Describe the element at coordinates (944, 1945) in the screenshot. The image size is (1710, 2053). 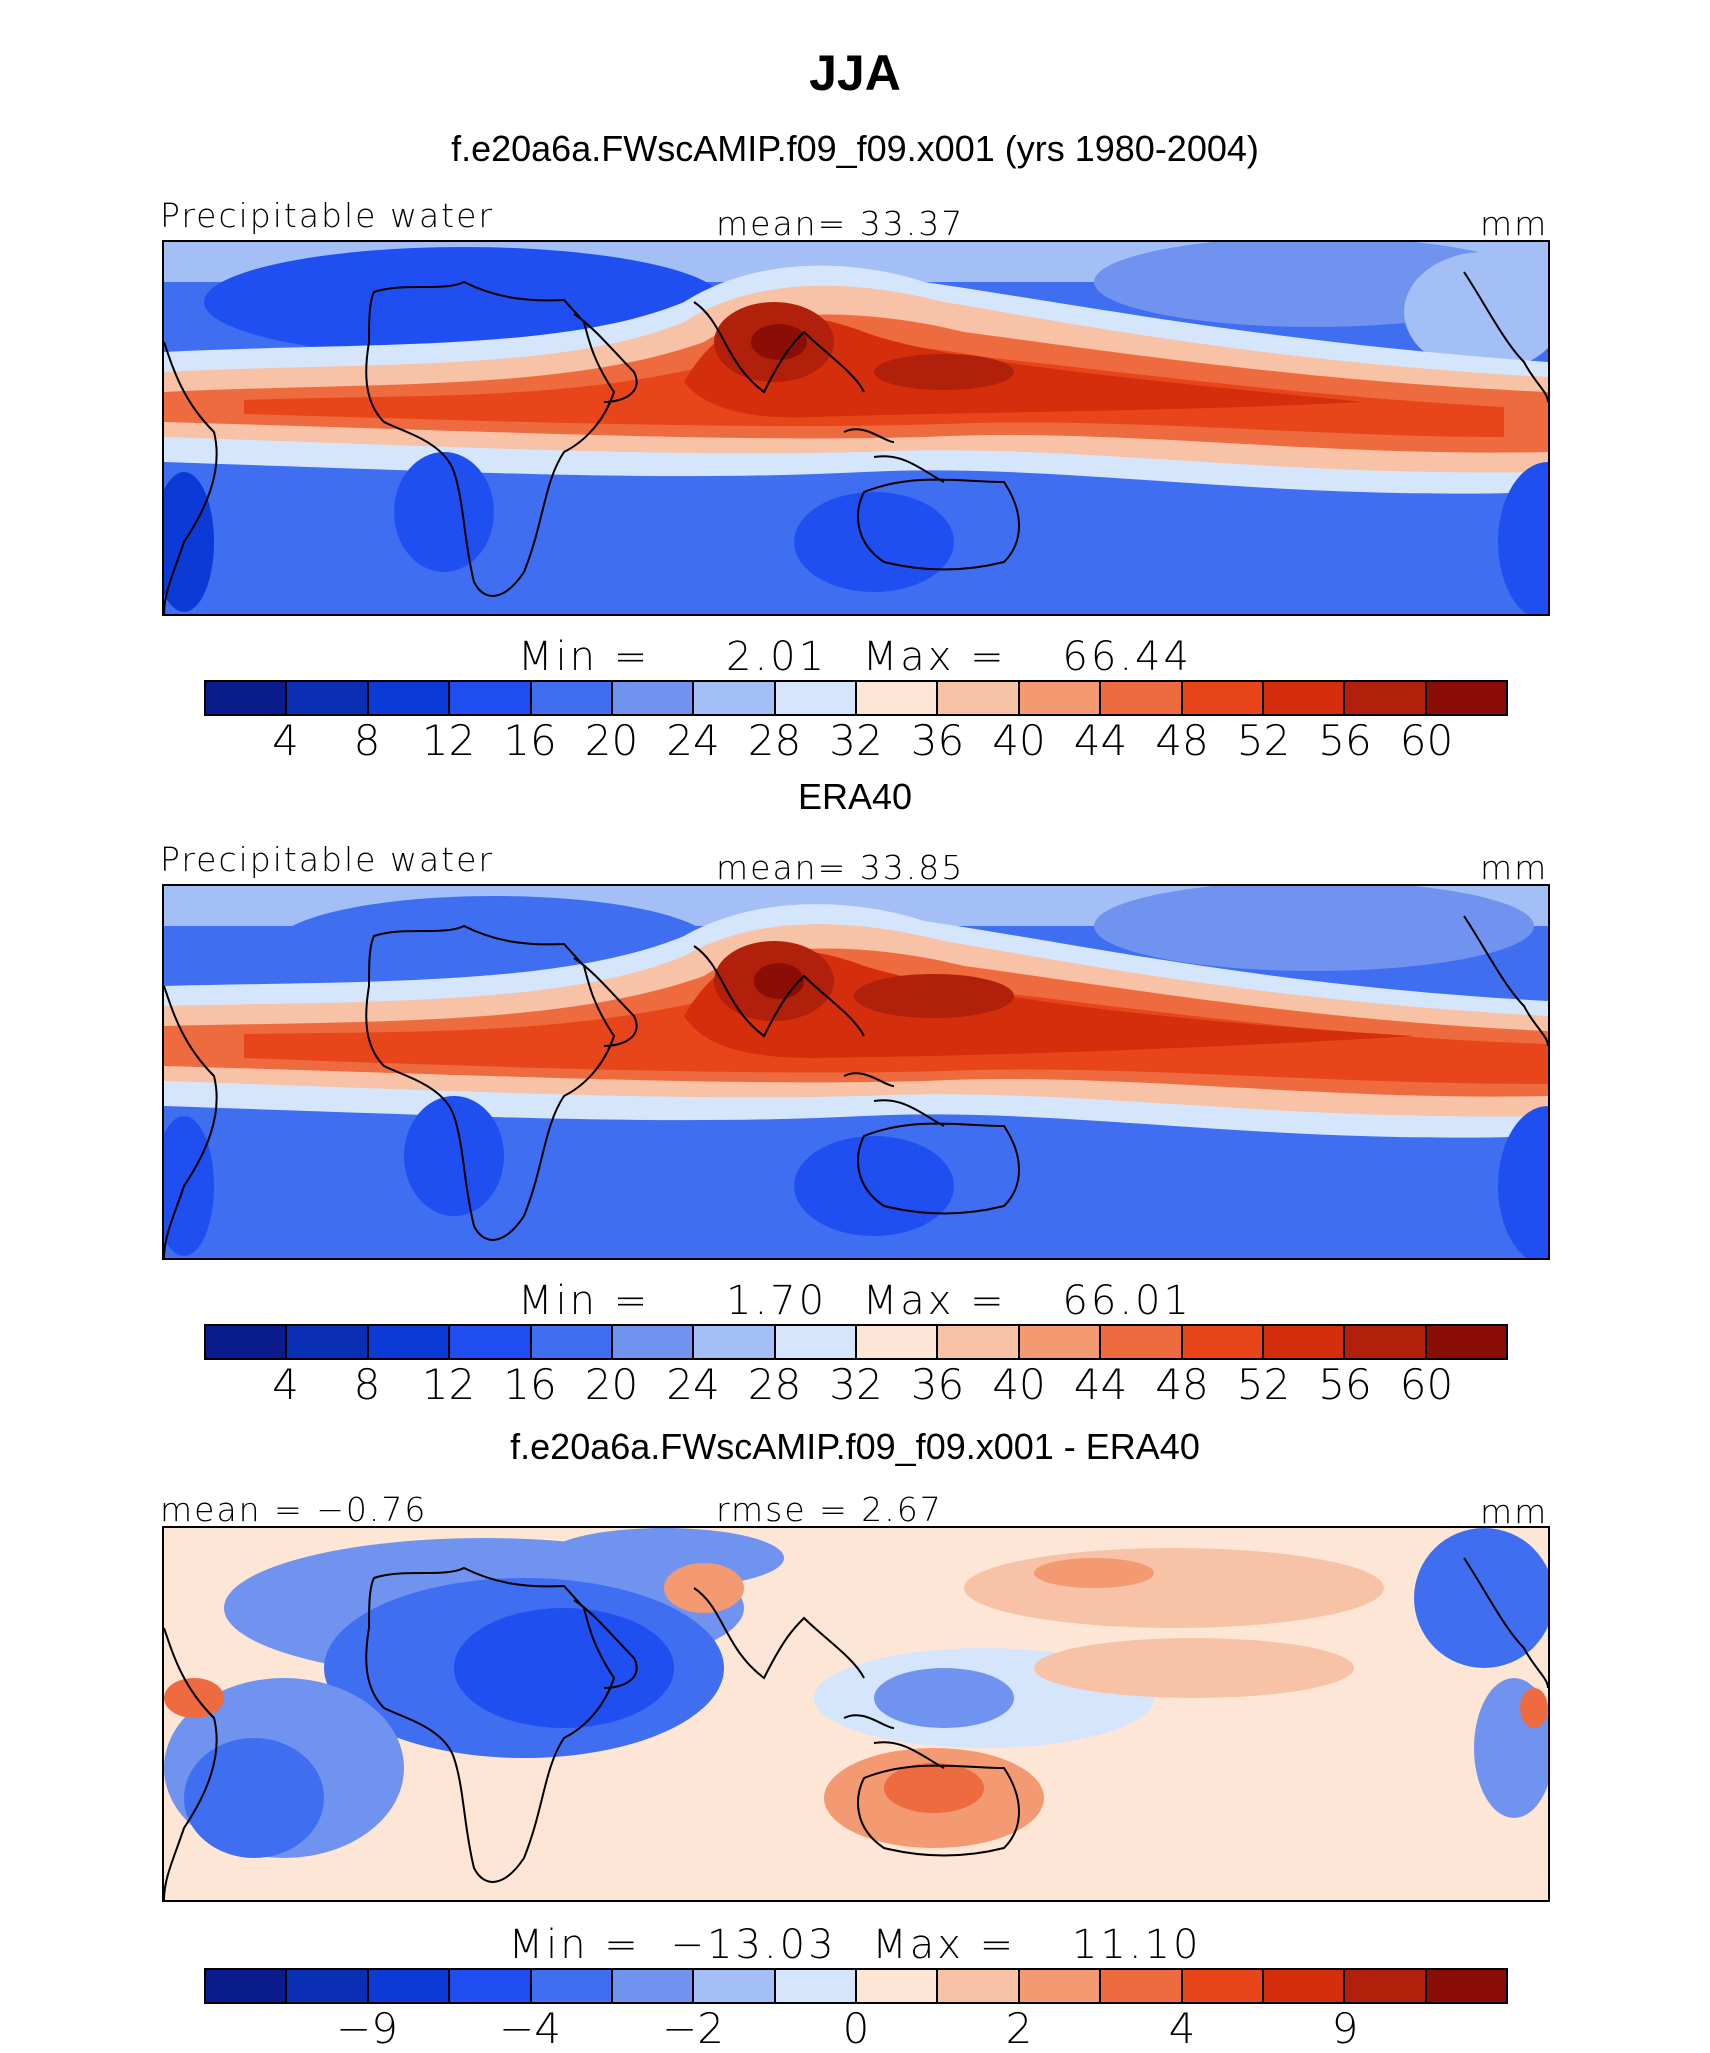
I see `panel-3-max-label: Max =` at that location.